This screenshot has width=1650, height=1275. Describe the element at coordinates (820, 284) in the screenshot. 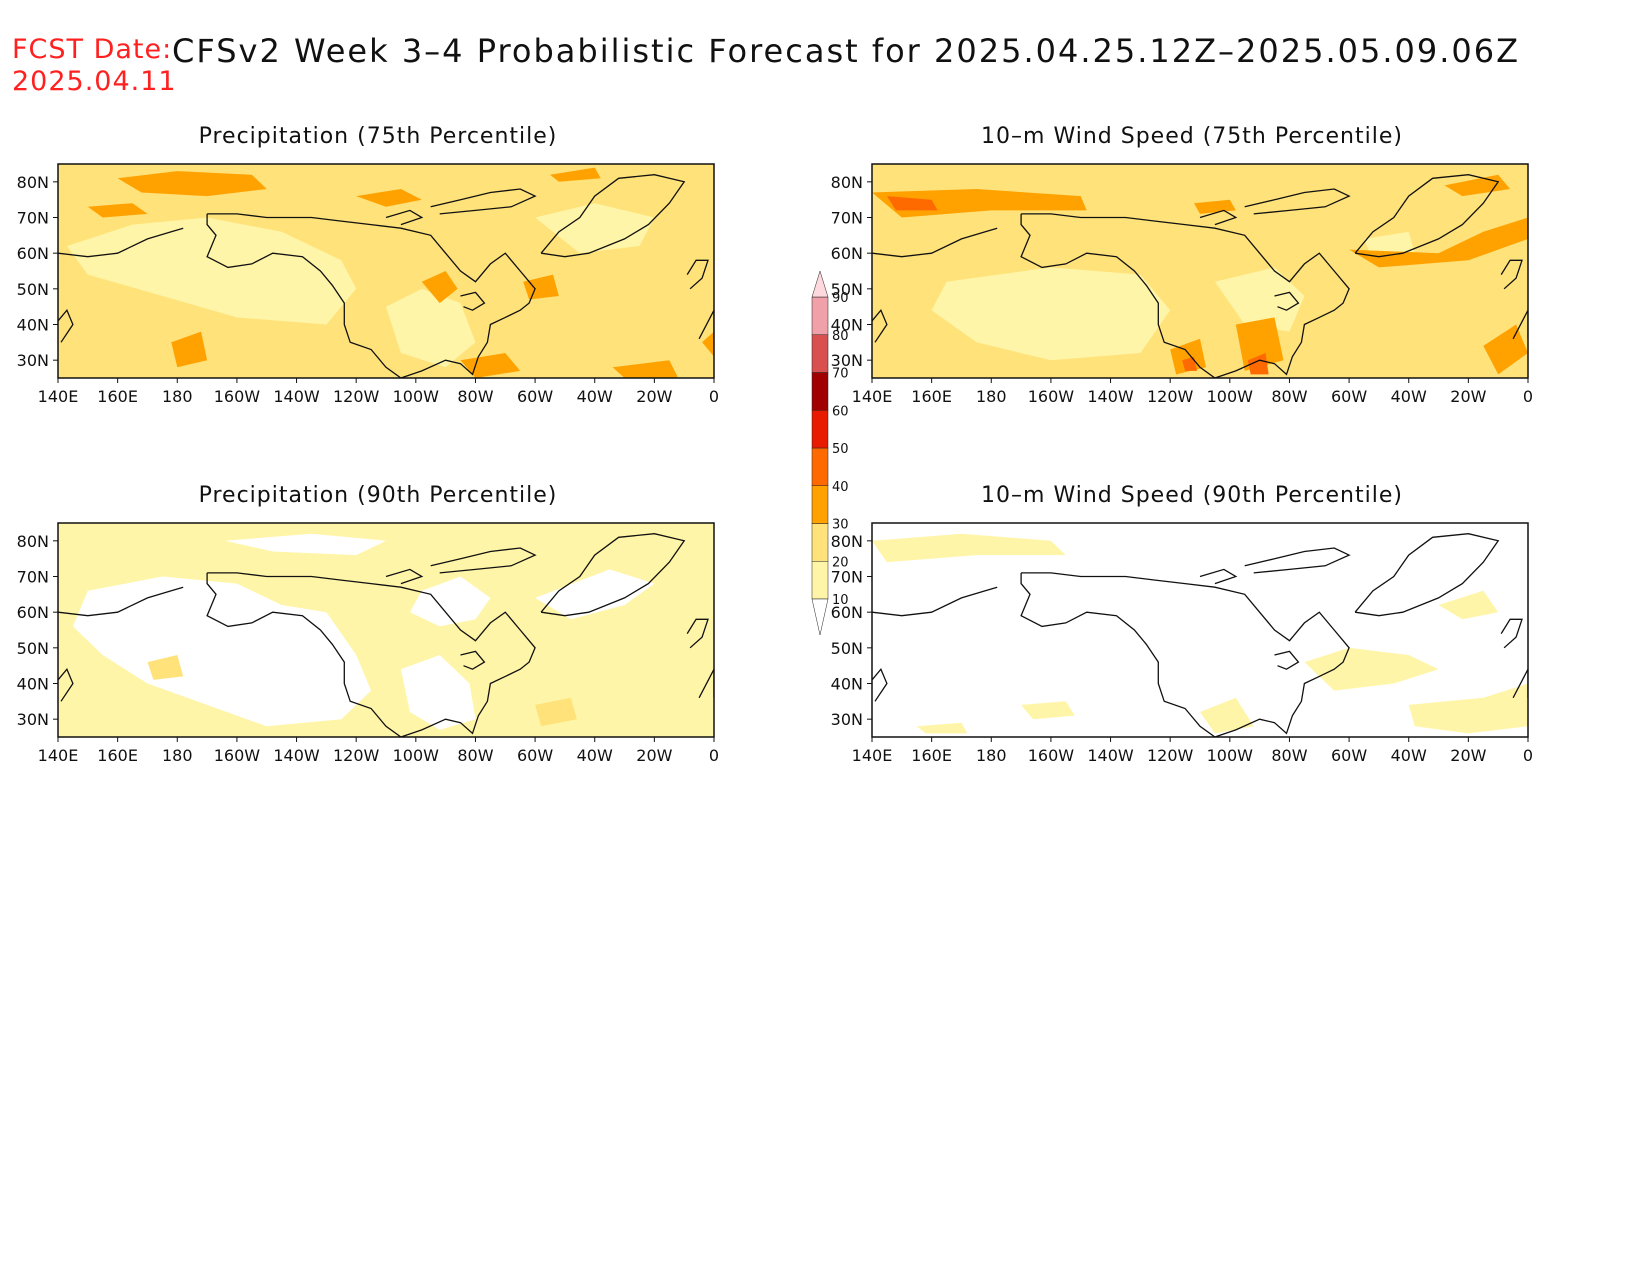

I see `colorbar-upper-arrow` at that location.